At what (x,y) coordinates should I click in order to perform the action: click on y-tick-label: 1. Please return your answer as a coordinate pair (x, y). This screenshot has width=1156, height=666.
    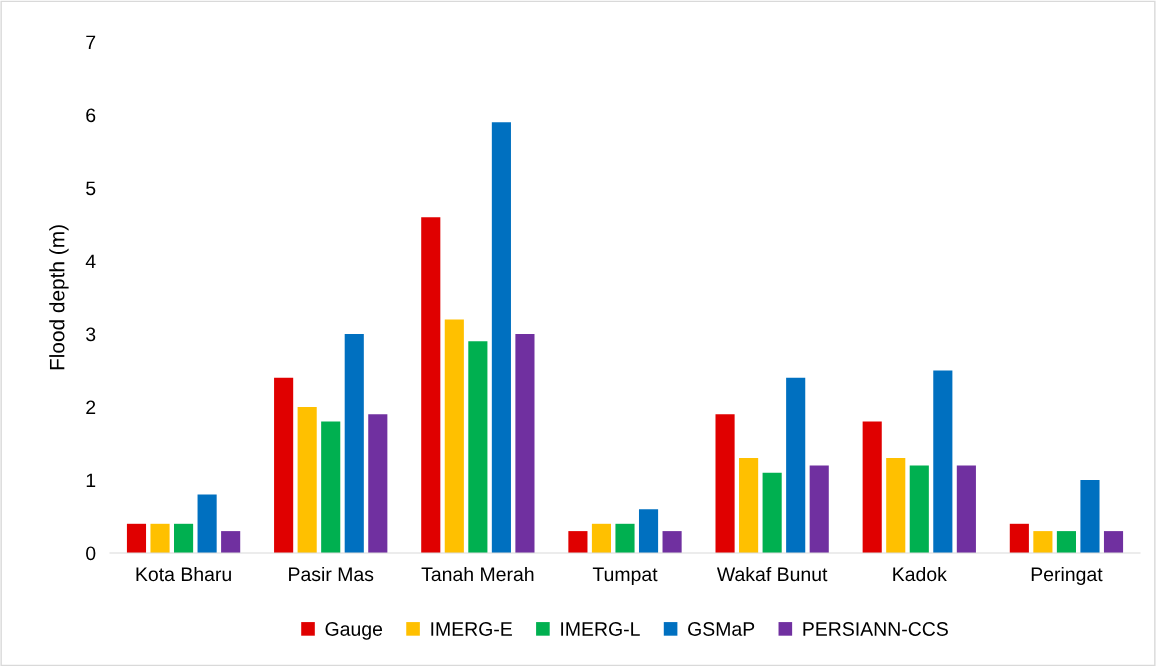
    Looking at the image, I should click on (91, 480).